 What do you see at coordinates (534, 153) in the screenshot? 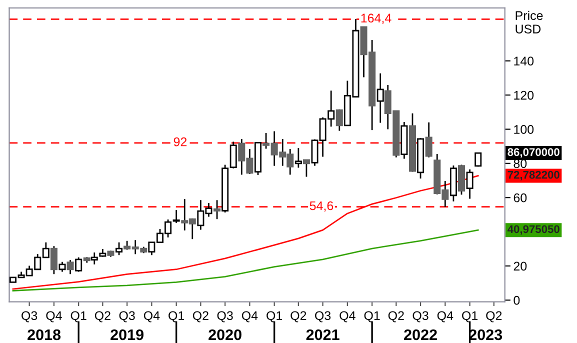
I see `text: 86,070000` at bounding box center [534, 153].